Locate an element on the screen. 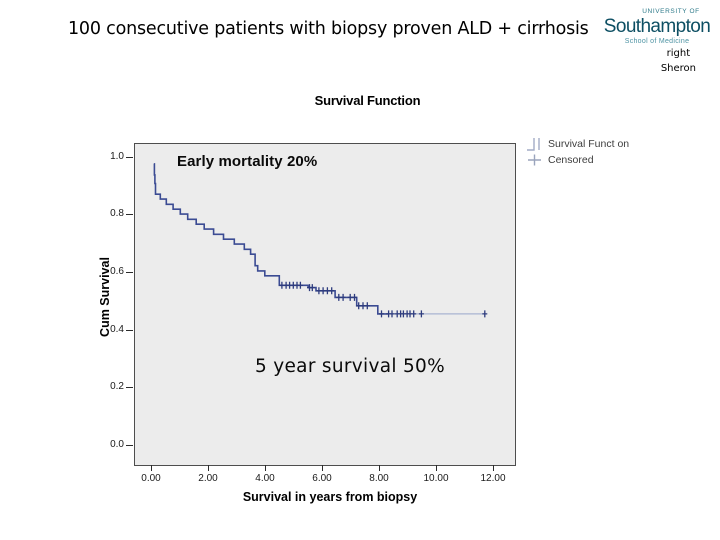 The width and height of the screenshot is (720, 540). legend-item-survival-function: Survival Funct on is located at coordinates (577, 144).